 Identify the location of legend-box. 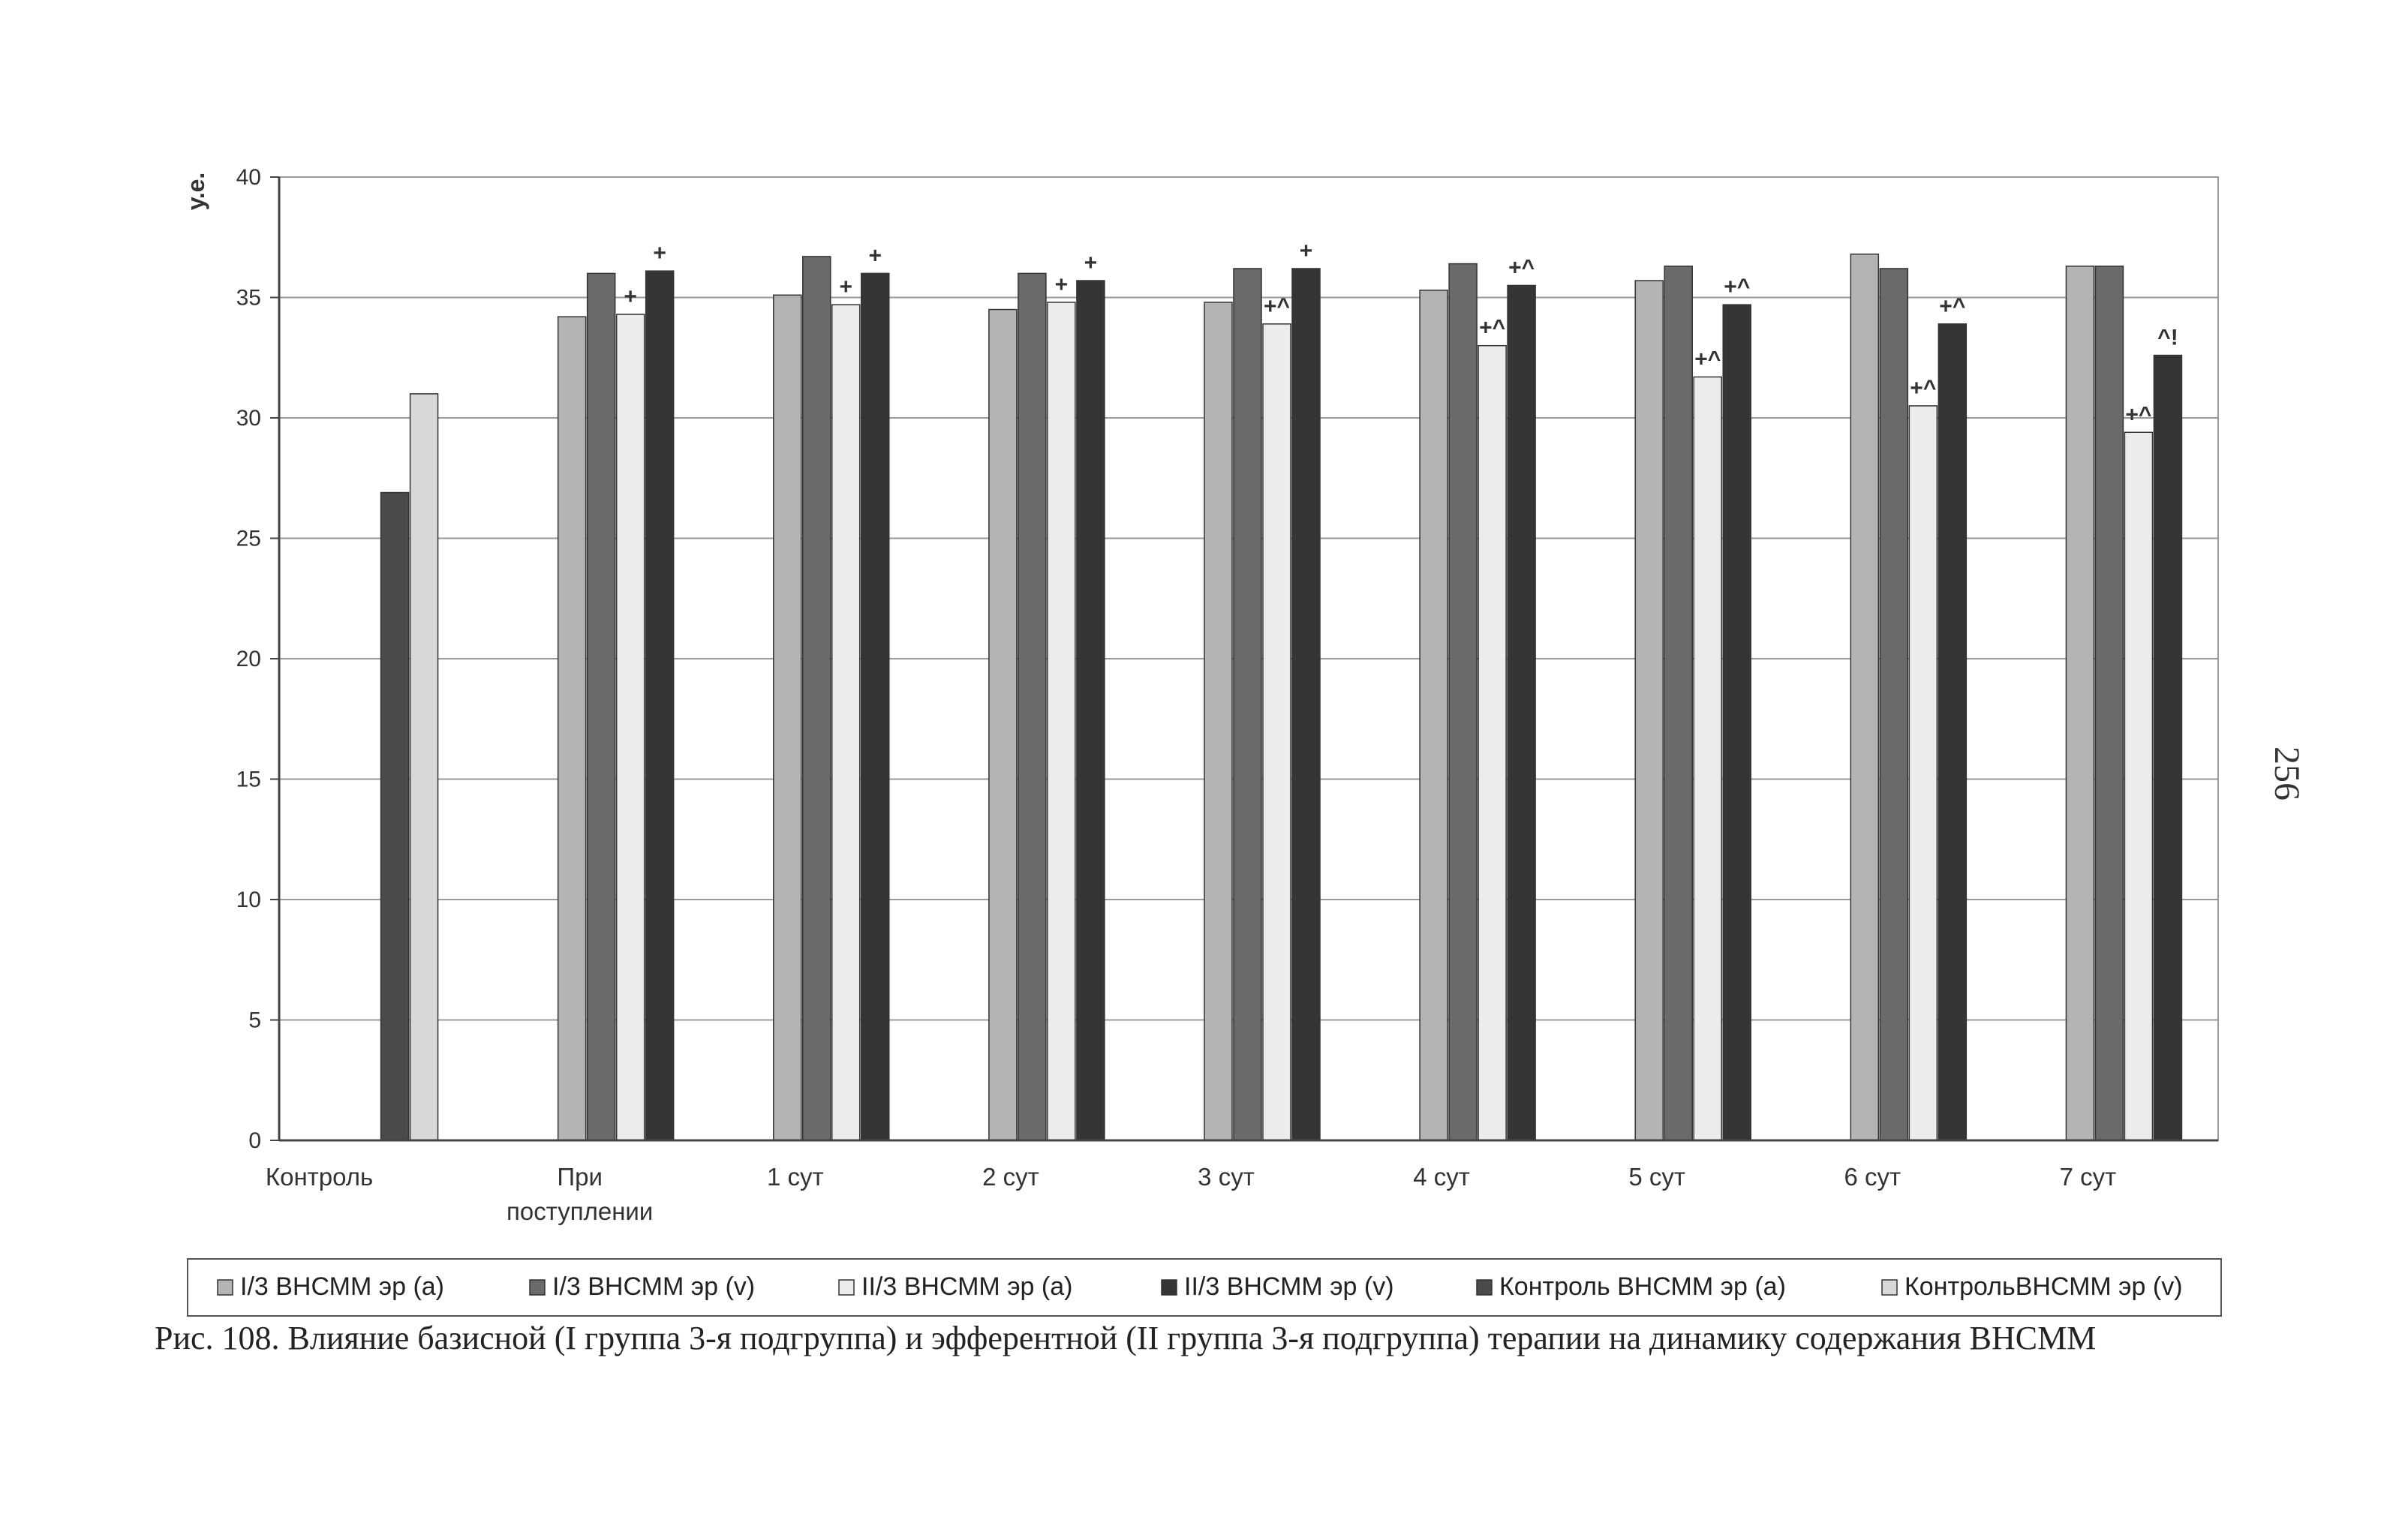
(1204, 1287).